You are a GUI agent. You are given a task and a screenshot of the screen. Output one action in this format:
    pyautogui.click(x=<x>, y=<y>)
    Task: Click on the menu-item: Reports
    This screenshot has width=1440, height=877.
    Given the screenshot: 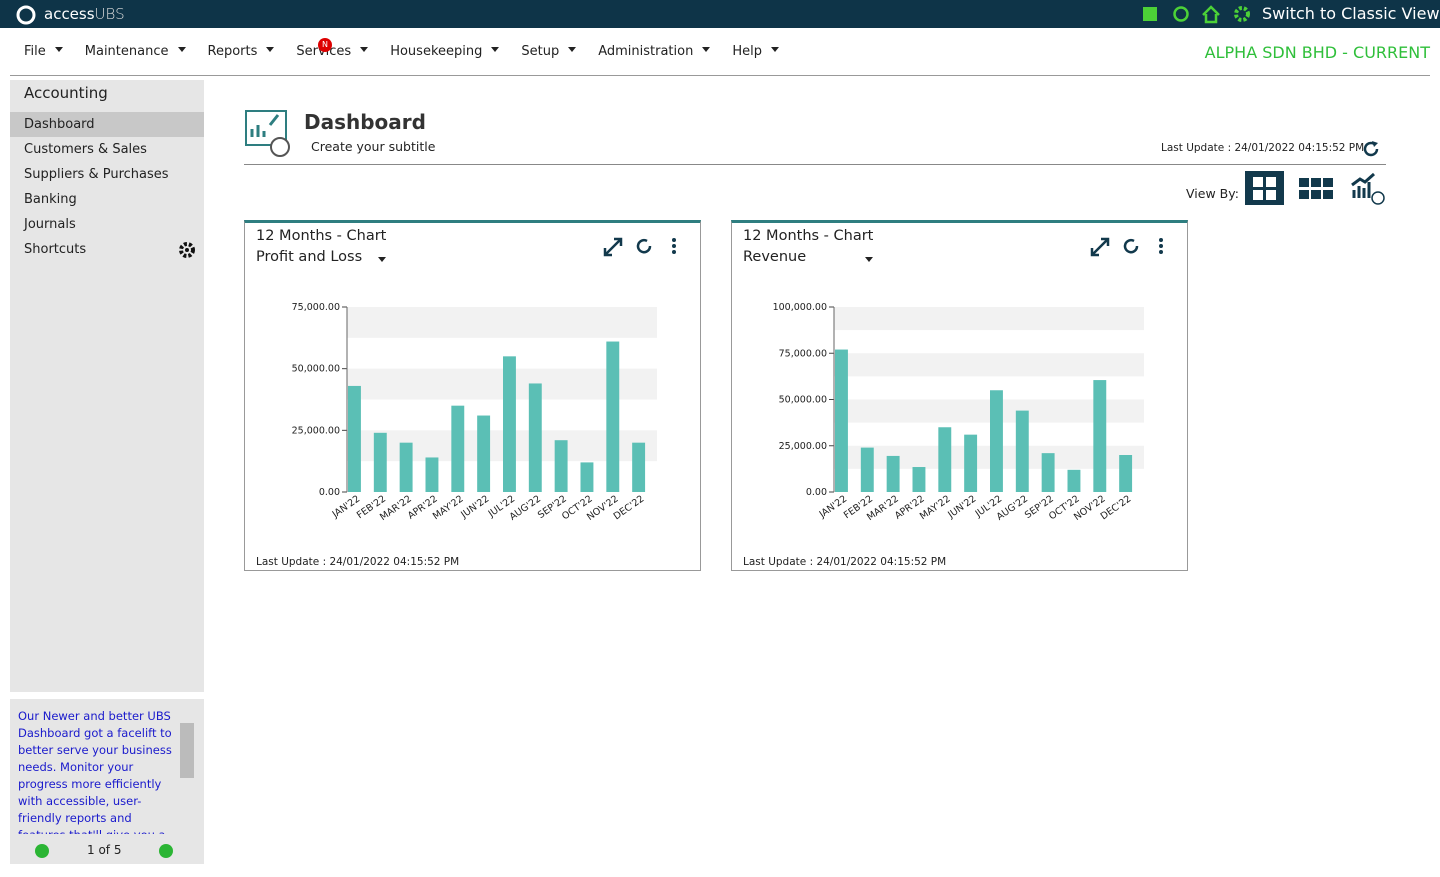 What is the action you would take?
    pyautogui.click(x=241, y=51)
    